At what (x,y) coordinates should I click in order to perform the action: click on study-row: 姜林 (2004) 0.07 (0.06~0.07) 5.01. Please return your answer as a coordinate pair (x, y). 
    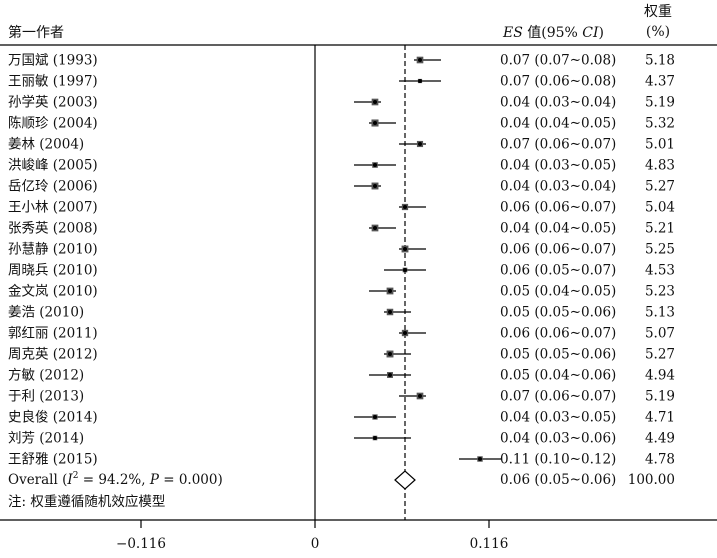
    Looking at the image, I should click on (341, 145).